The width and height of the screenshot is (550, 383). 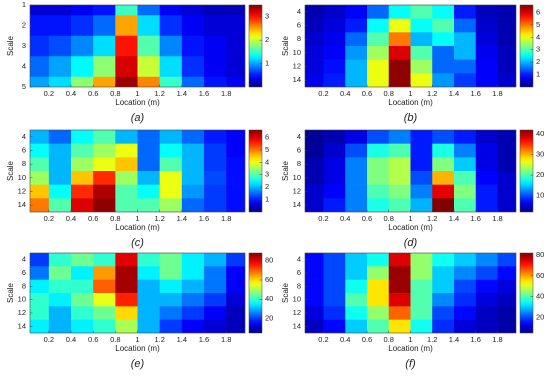 I want to click on colorbar-tick-label: 1, so click(x=267, y=63).